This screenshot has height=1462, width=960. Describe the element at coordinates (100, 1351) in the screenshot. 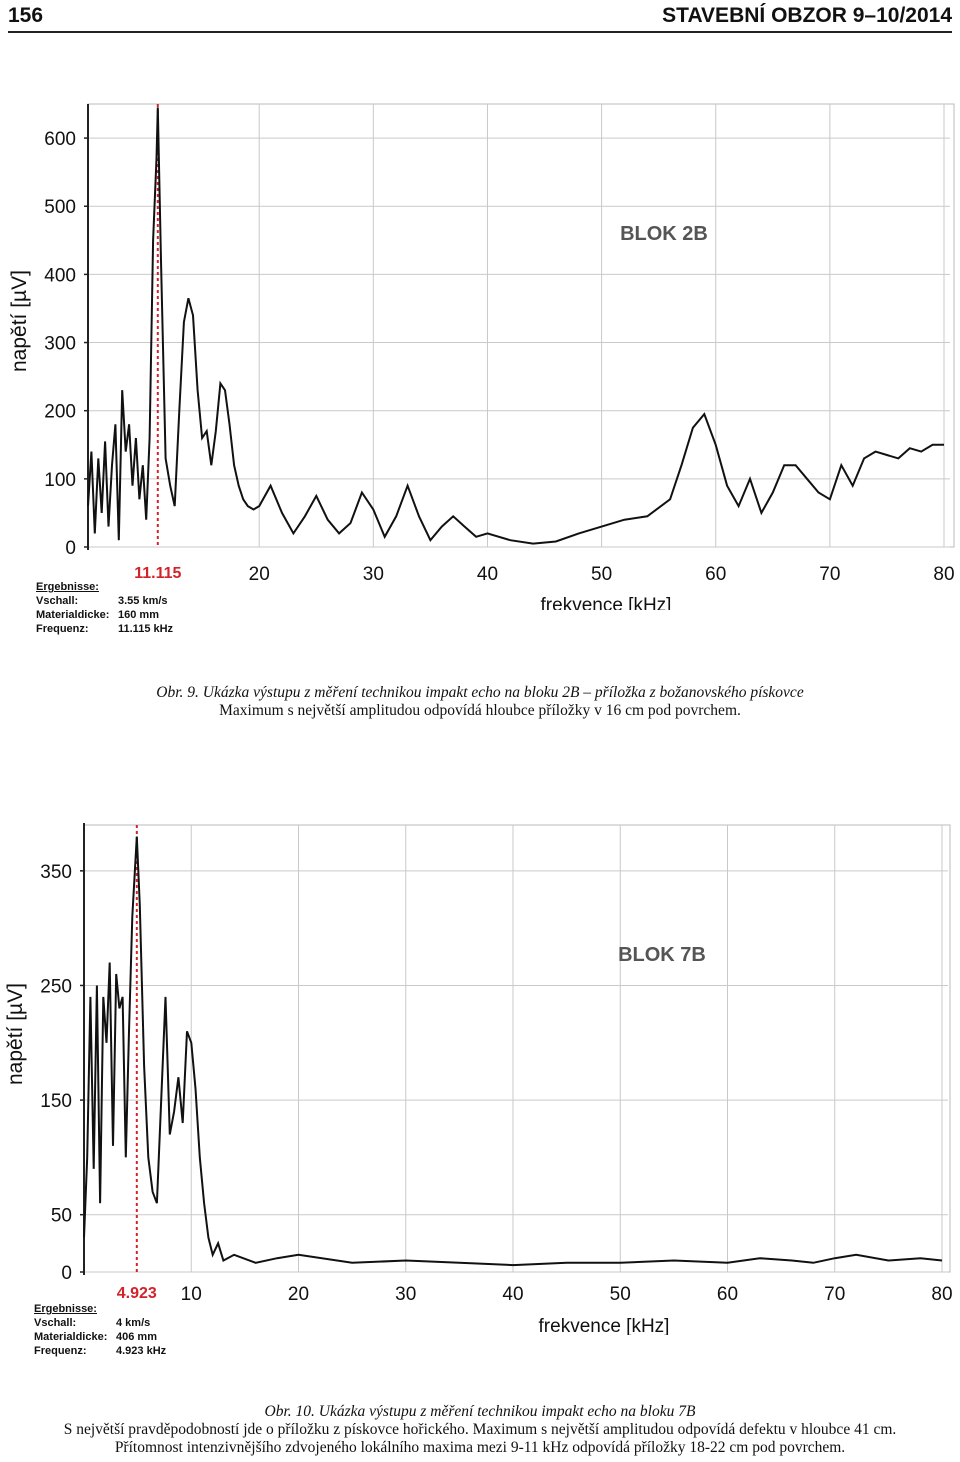

I see `results-row: Frequenz: 4.923 kHz` at that location.